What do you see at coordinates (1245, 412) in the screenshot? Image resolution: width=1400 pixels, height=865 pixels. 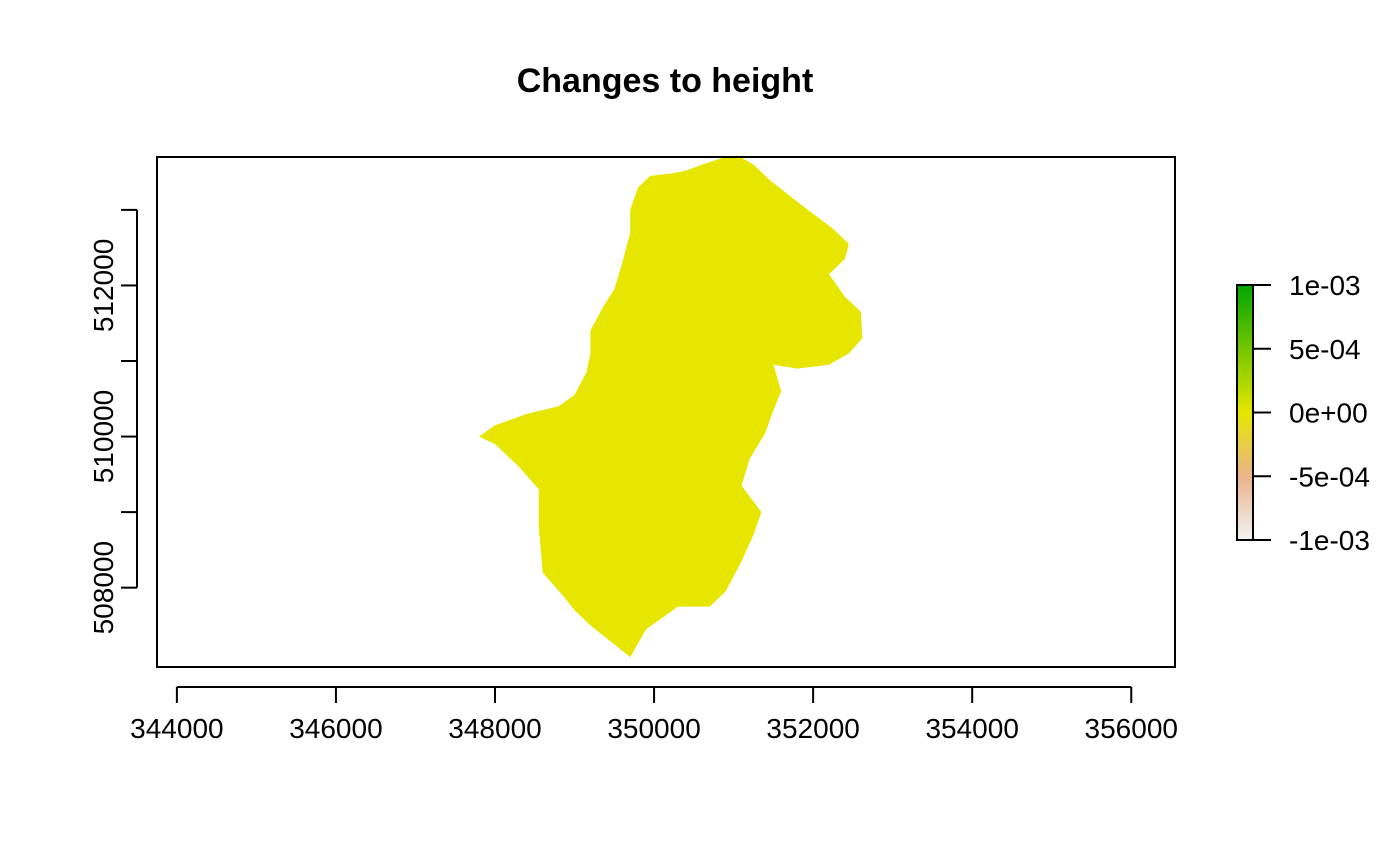 I see `legend-color-bar` at bounding box center [1245, 412].